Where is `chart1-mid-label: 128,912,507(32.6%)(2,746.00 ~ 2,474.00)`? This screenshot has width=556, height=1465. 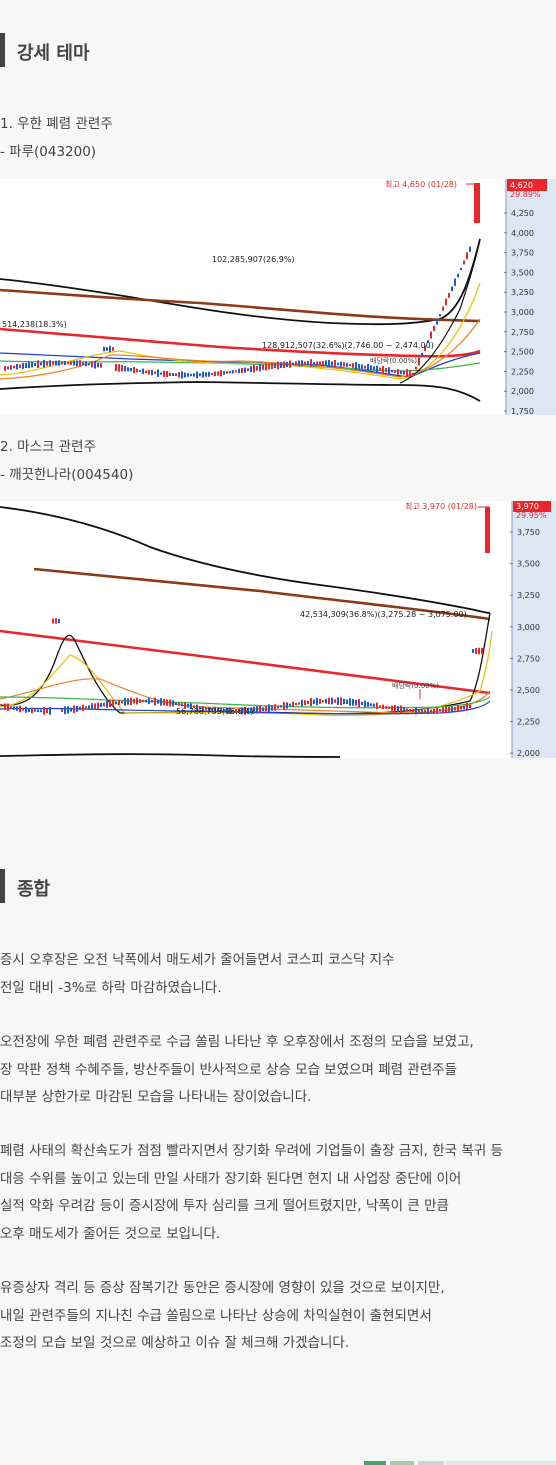
chart1-mid-label: 128,912,507(32.6%)(2,746.00 ~ 2,474.00) is located at coordinates (348, 345).